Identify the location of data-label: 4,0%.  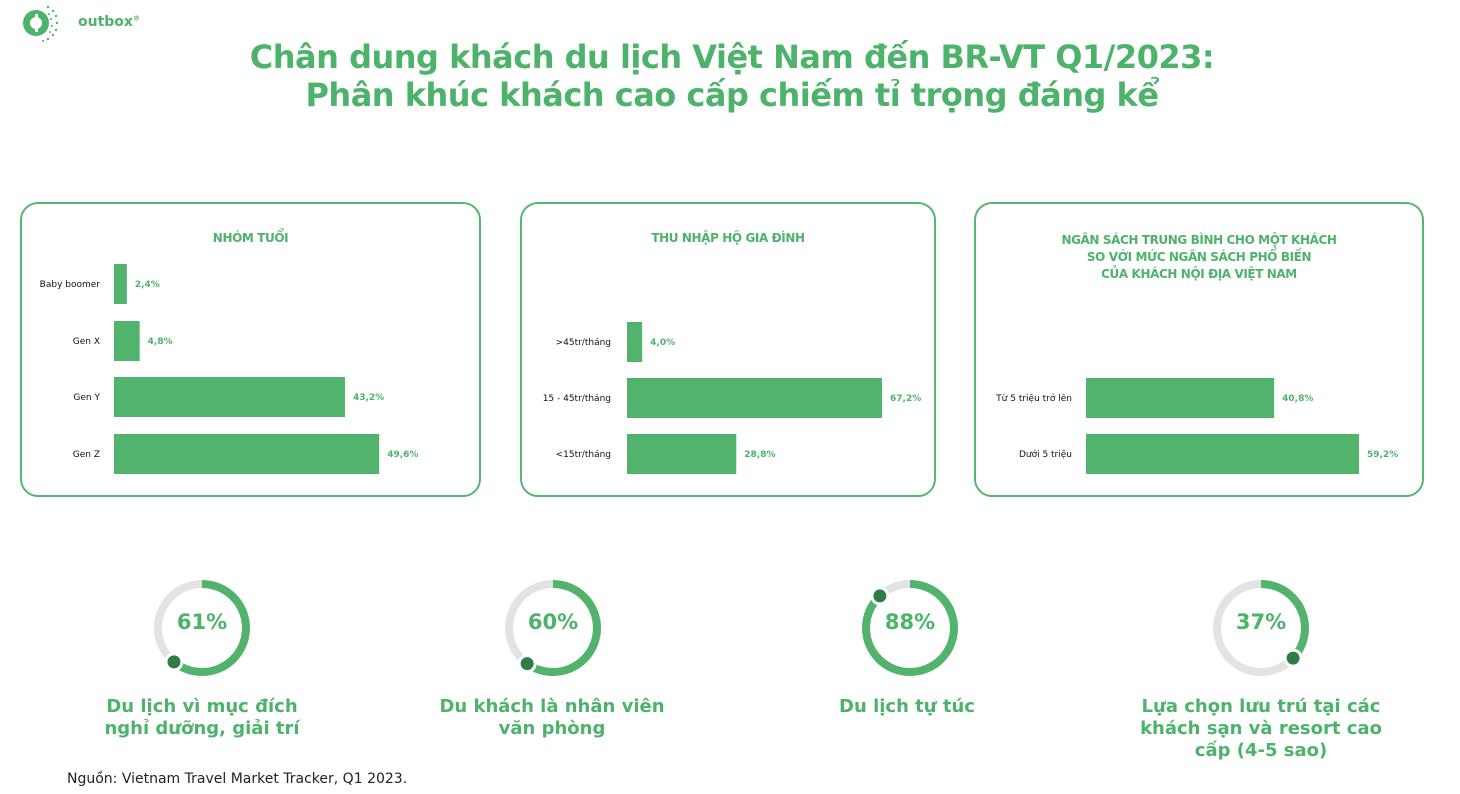
(662, 343).